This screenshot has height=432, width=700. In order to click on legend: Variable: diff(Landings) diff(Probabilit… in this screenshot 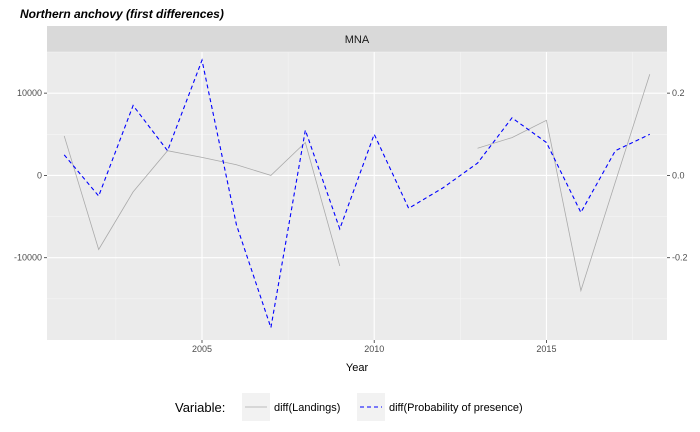, I will do `click(349, 407)`.